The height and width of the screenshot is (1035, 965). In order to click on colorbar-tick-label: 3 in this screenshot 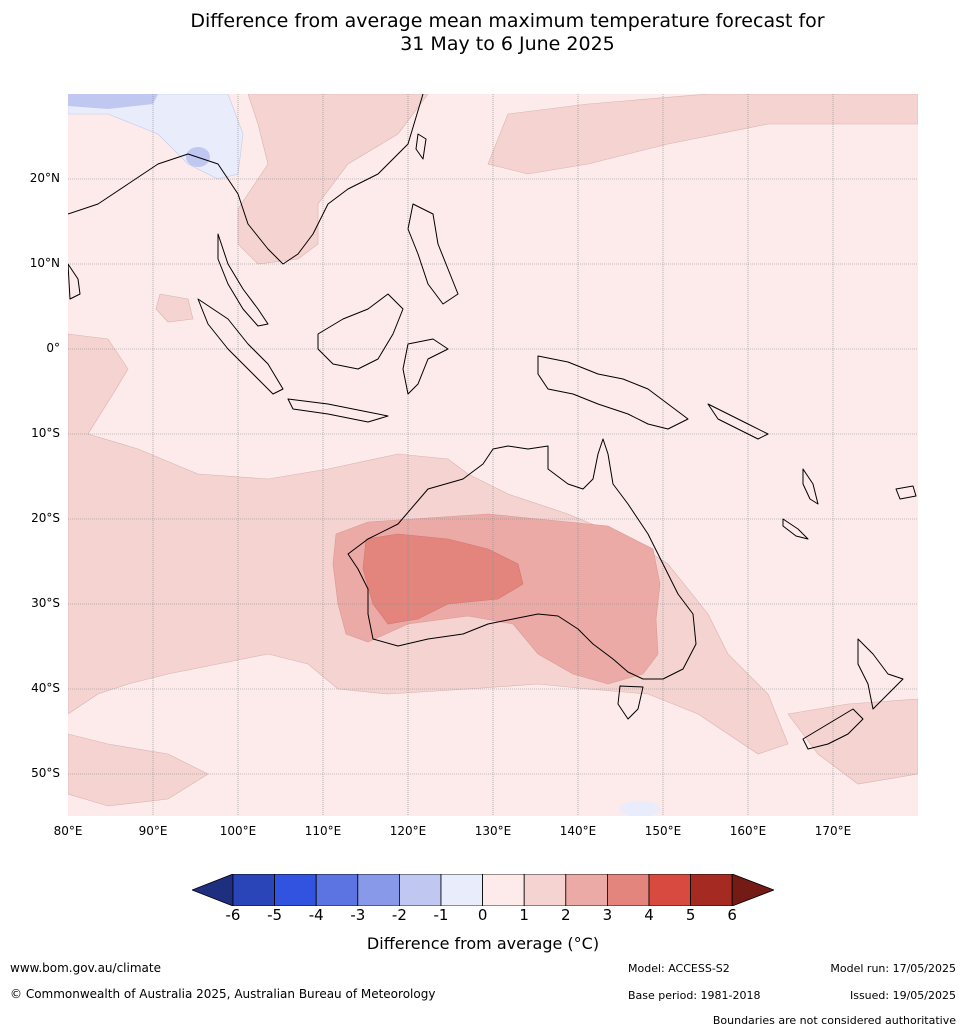, I will do `click(607, 915)`.